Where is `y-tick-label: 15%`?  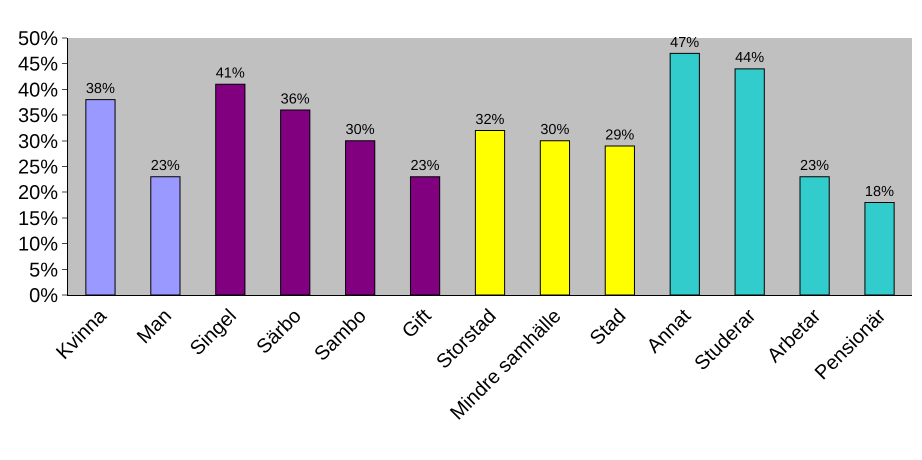
y-tick-label: 15% is located at coordinates (38, 219).